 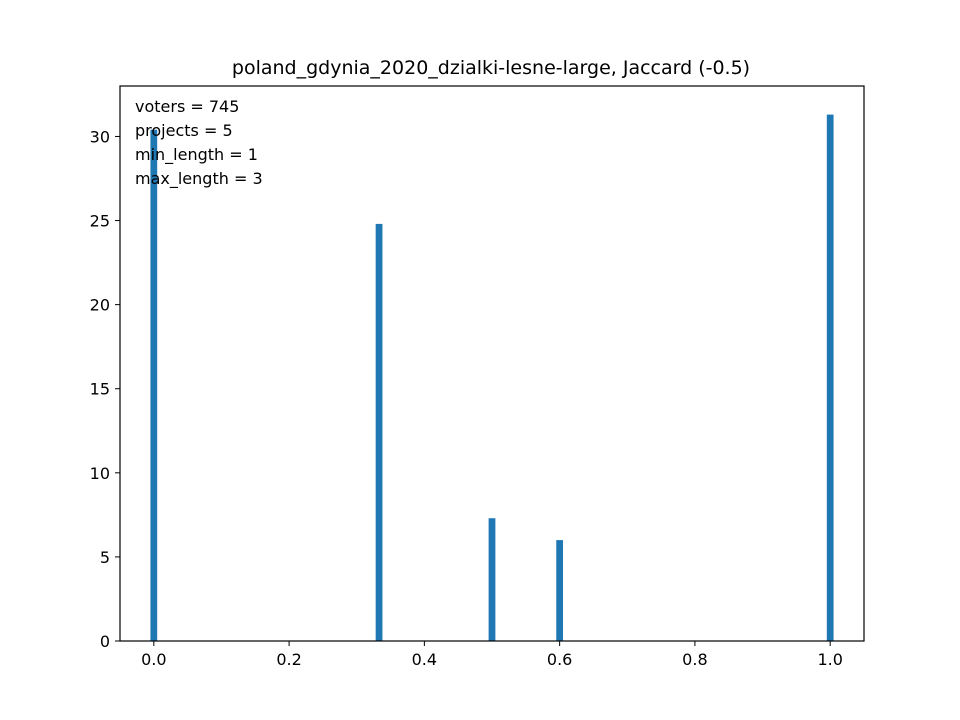 What do you see at coordinates (105, 641) in the screenshot?
I see `y-tick-label: 0` at bounding box center [105, 641].